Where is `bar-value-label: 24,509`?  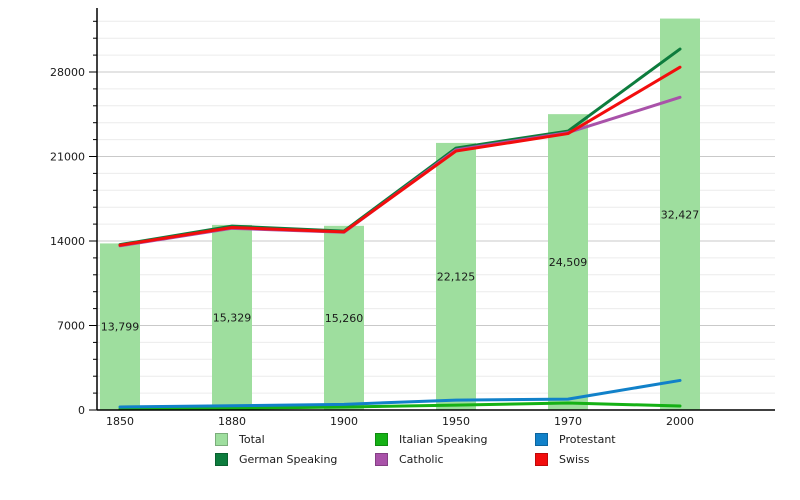 bar-value-label: 24,509 is located at coordinates (568, 262).